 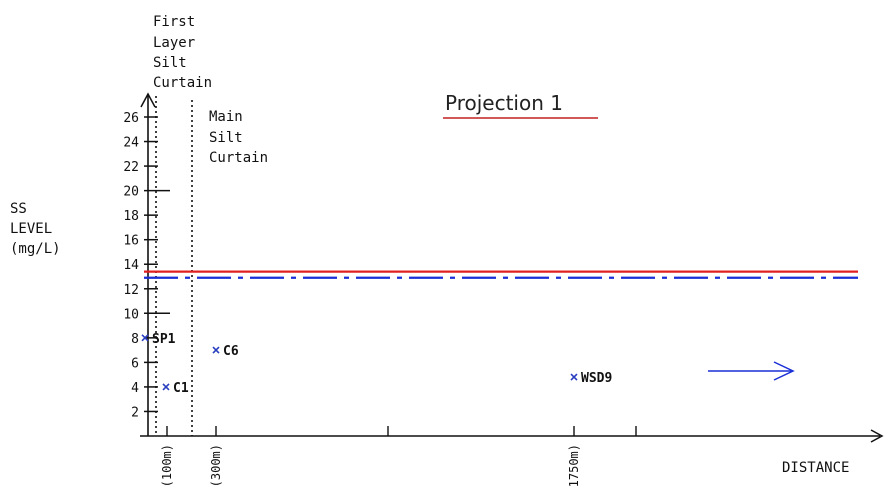 I want to click on data-point-label: C1, so click(x=181, y=388).